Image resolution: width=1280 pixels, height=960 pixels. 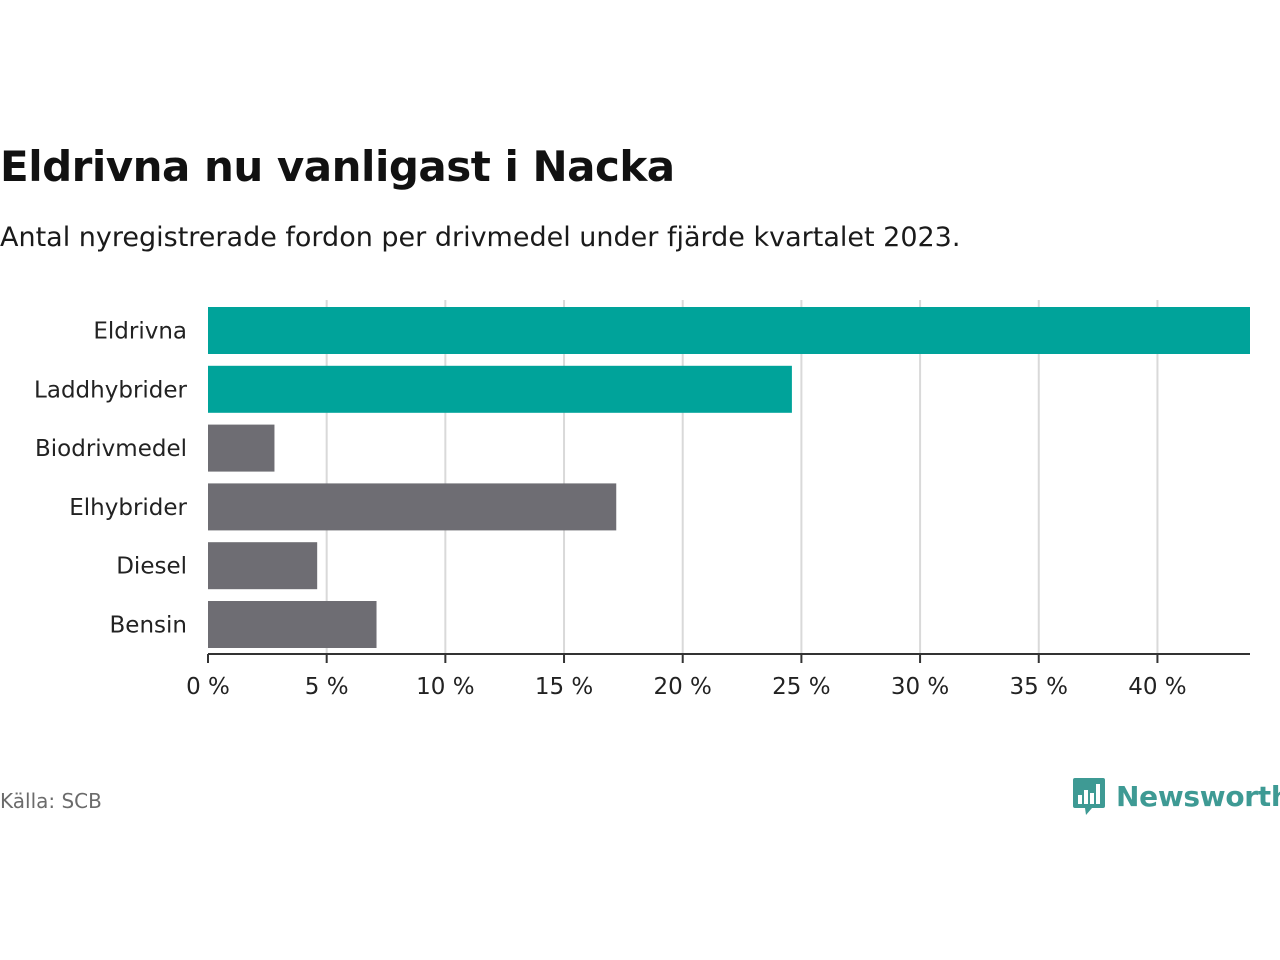 I want to click on category-label: Bensin, so click(x=148, y=626).